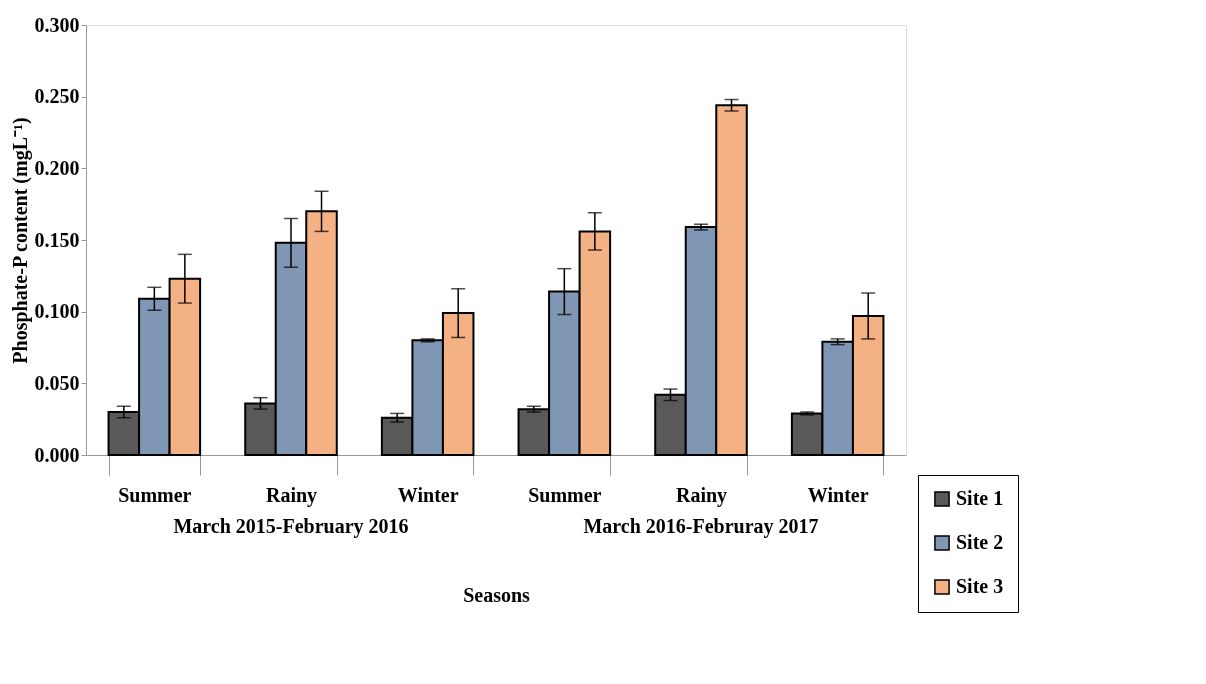  Describe the element at coordinates (57, 382) in the screenshot. I see `y-tick-label: 0.050` at that location.